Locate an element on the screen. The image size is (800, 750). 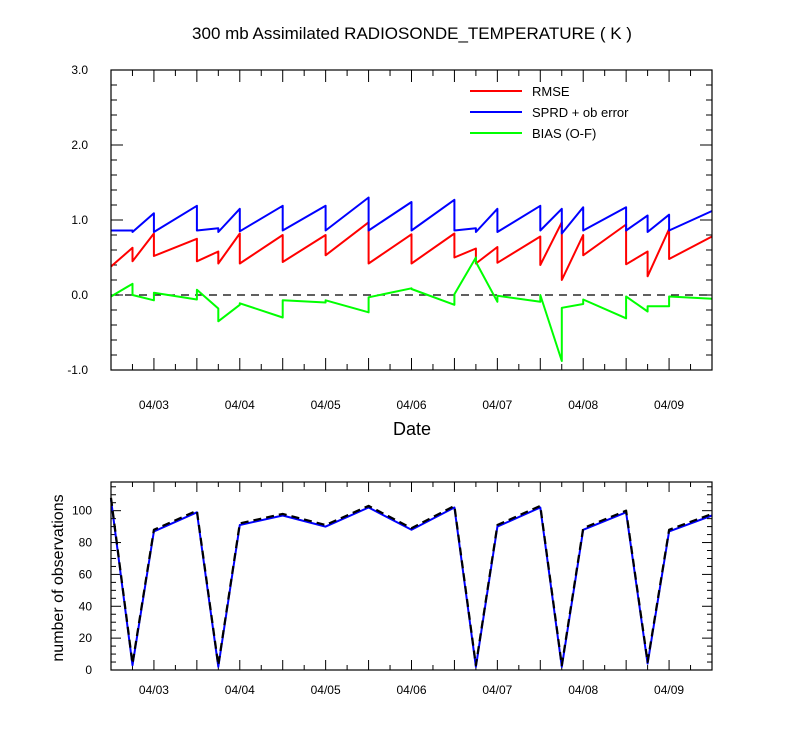
y-tick-label: -1.0 is located at coordinates (77, 370).